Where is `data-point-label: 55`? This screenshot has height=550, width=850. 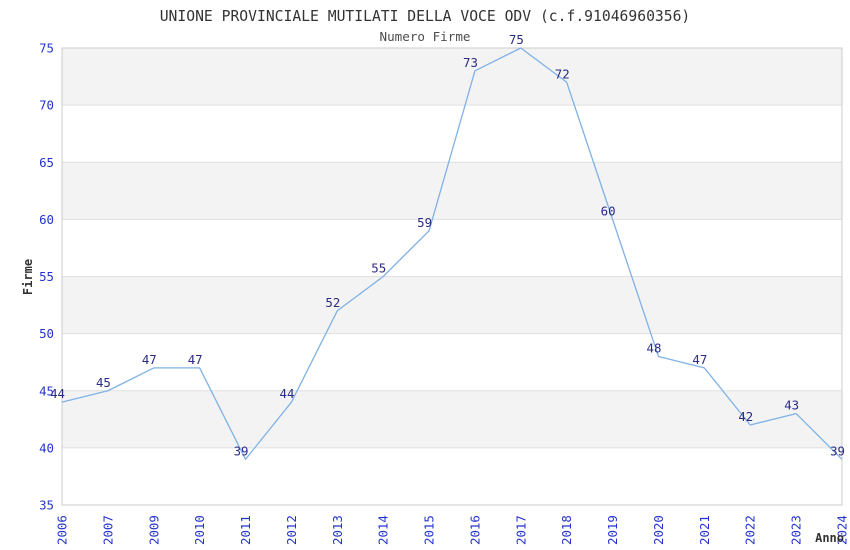 data-point-label: 55 is located at coordinates (378, 268).